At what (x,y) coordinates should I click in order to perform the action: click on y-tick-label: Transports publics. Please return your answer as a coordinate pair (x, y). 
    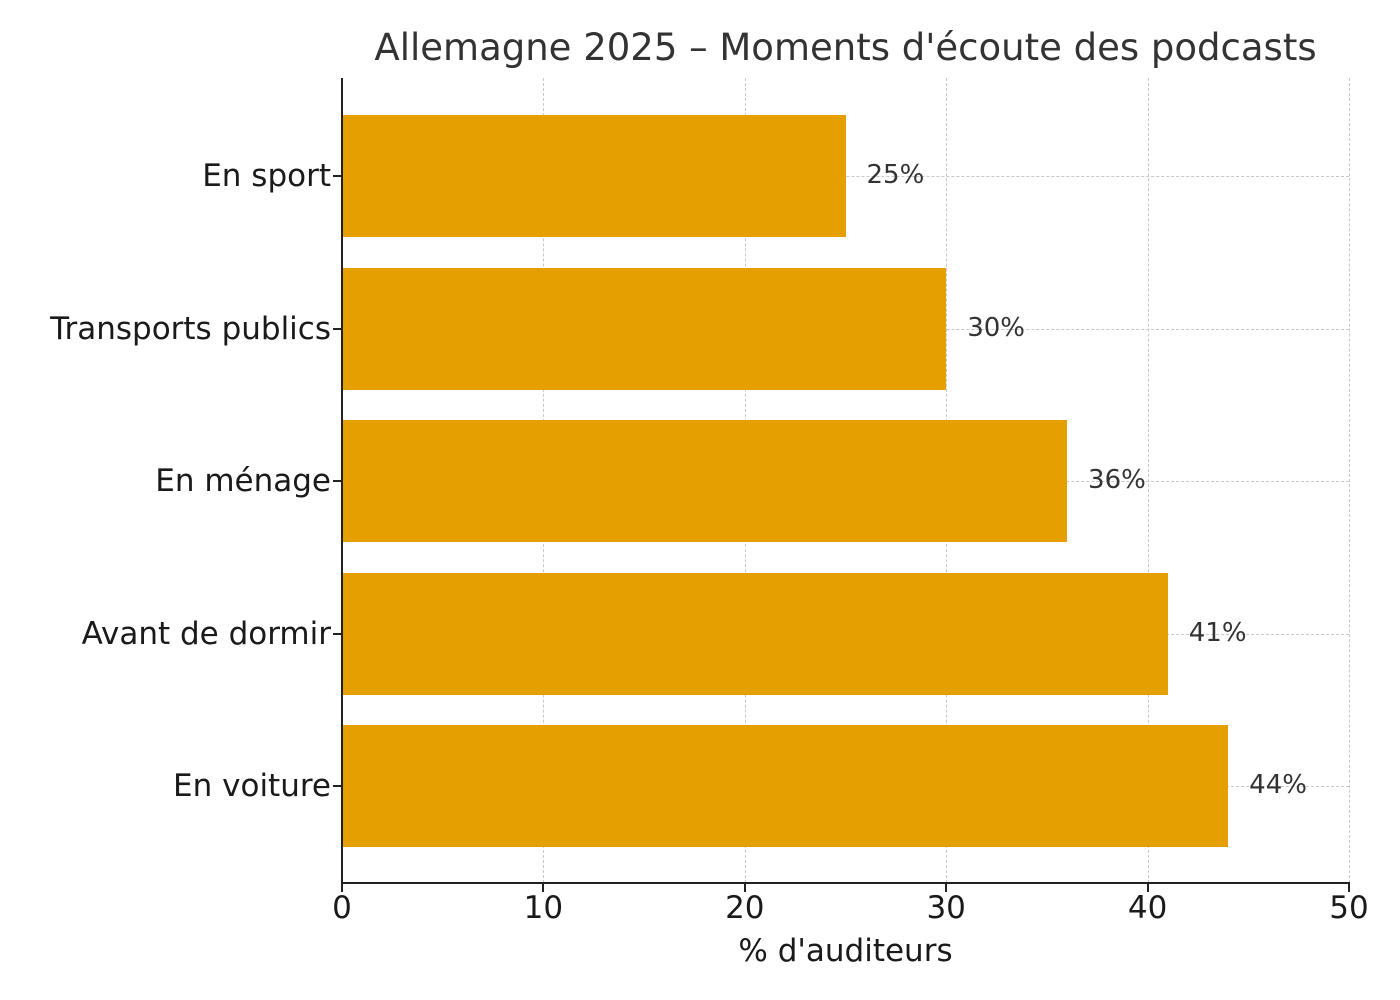
    Looking at the image, I should click on (190, 328).